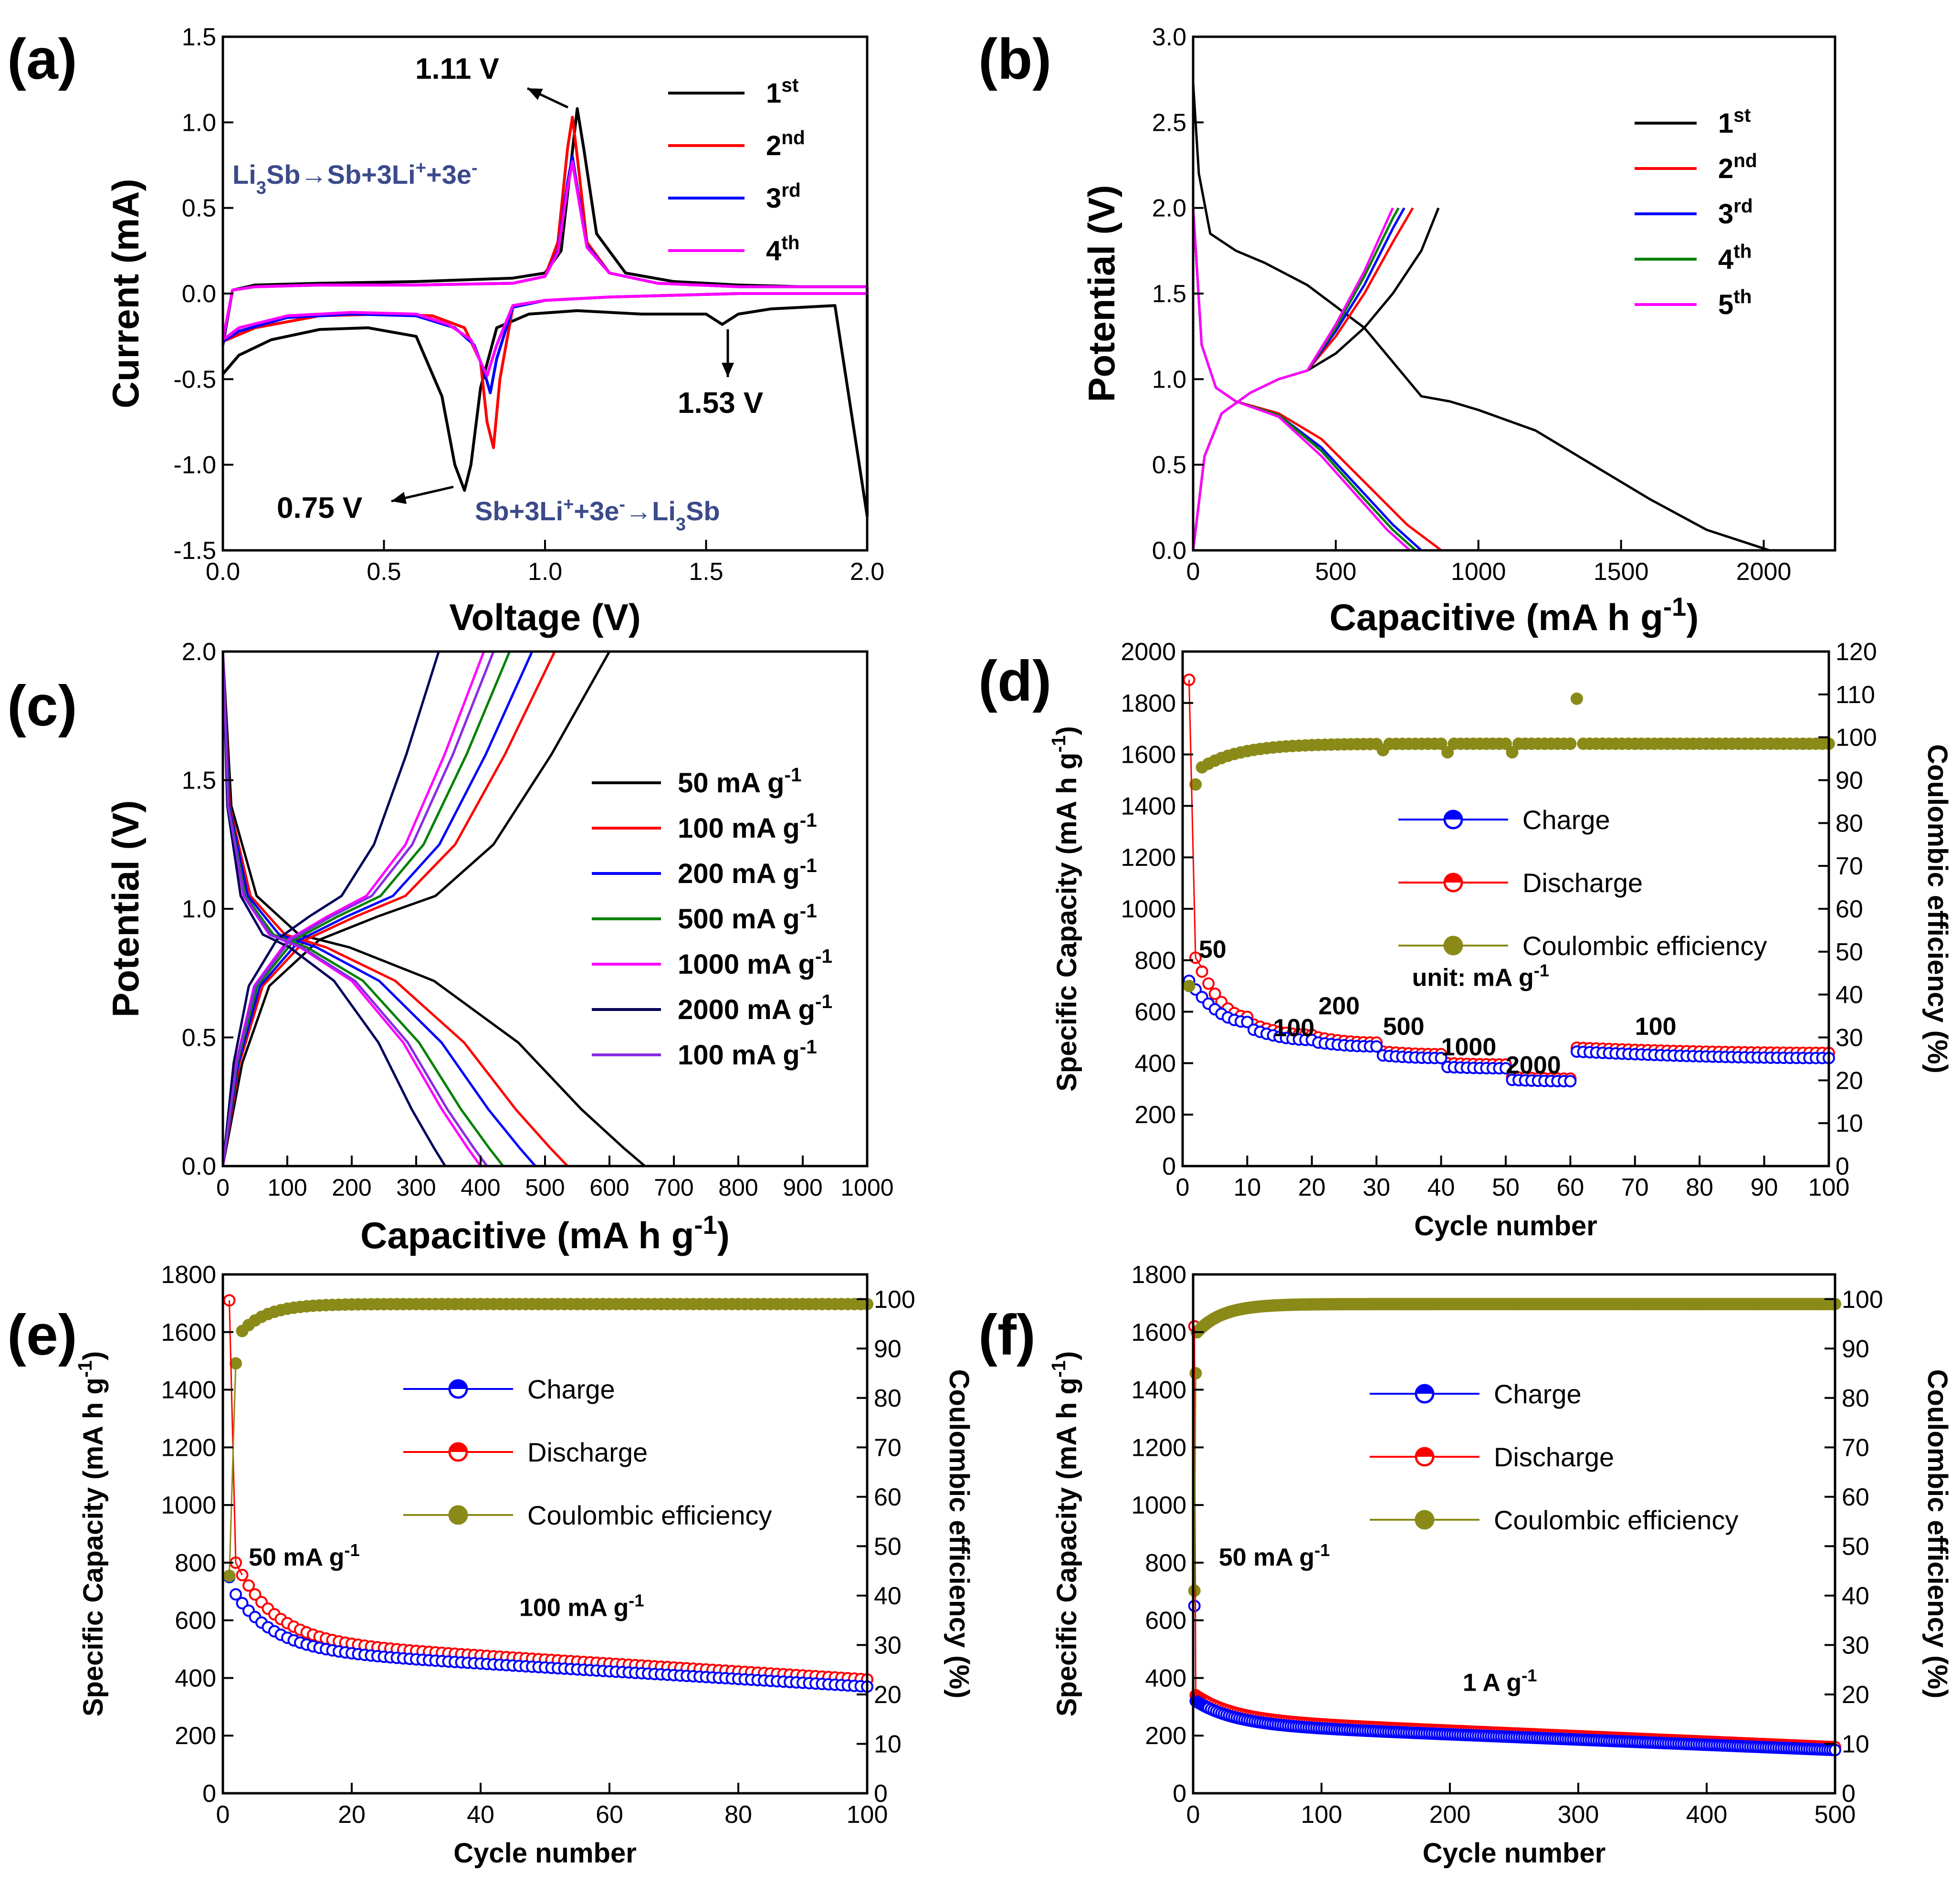 The width and height of the screenshot is (1951, 1904). What do you see at coordinates (188, 1390) in the screenshot?
I see `y-tick-label: 1400` at bounding box center [188, 1390].